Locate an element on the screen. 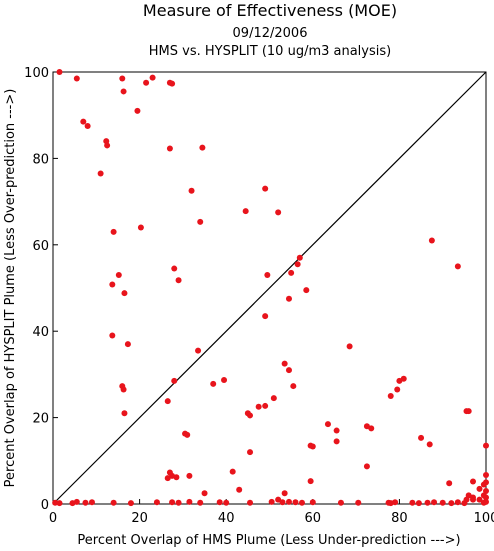 The height and width of the screenshot is (551, 494). y-tick-label: 60 is located at coordinates (40, 246).